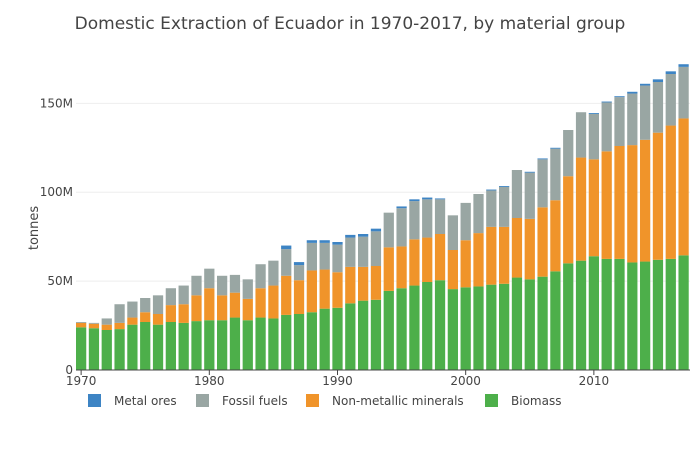  I want to click on bar-fossil-fuels-1976, so click(158, 304).